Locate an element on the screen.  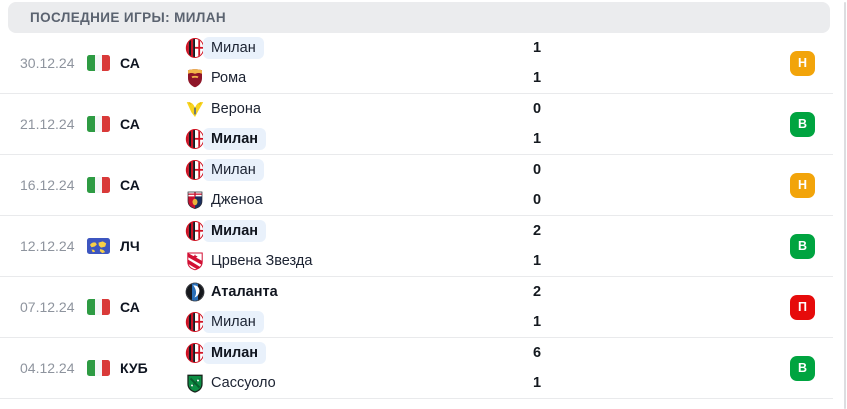
team-line-home: Милан 6 is located at coordinates (487, 353).